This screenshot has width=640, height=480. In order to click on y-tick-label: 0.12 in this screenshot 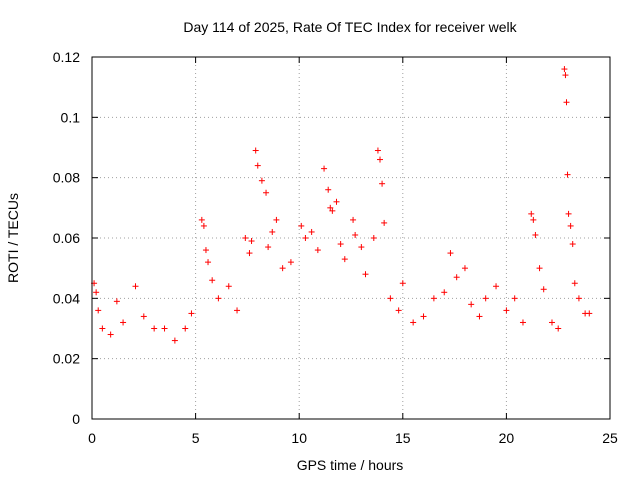, I will do `click(66, 57)`.